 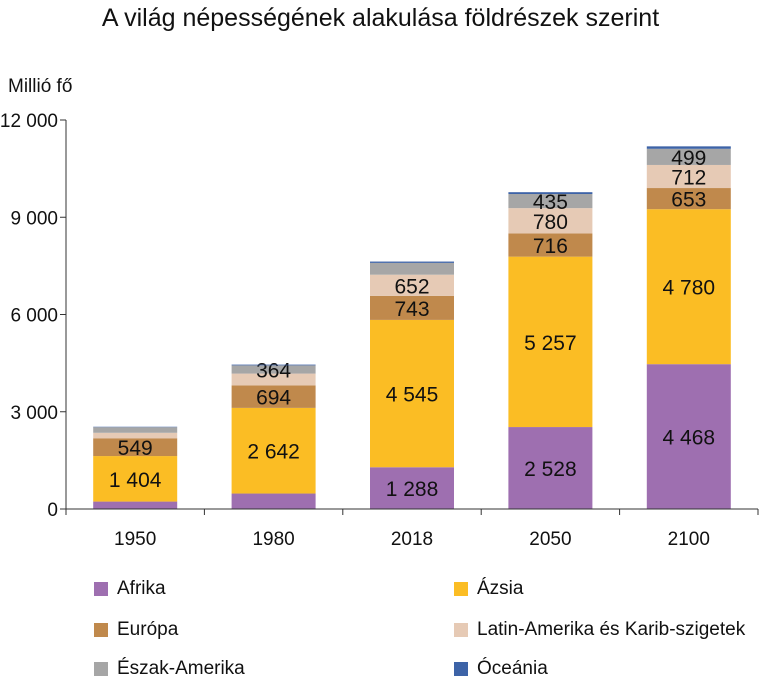 I want to click on y-tick-label: 9 000, so click(x=34, y=218).